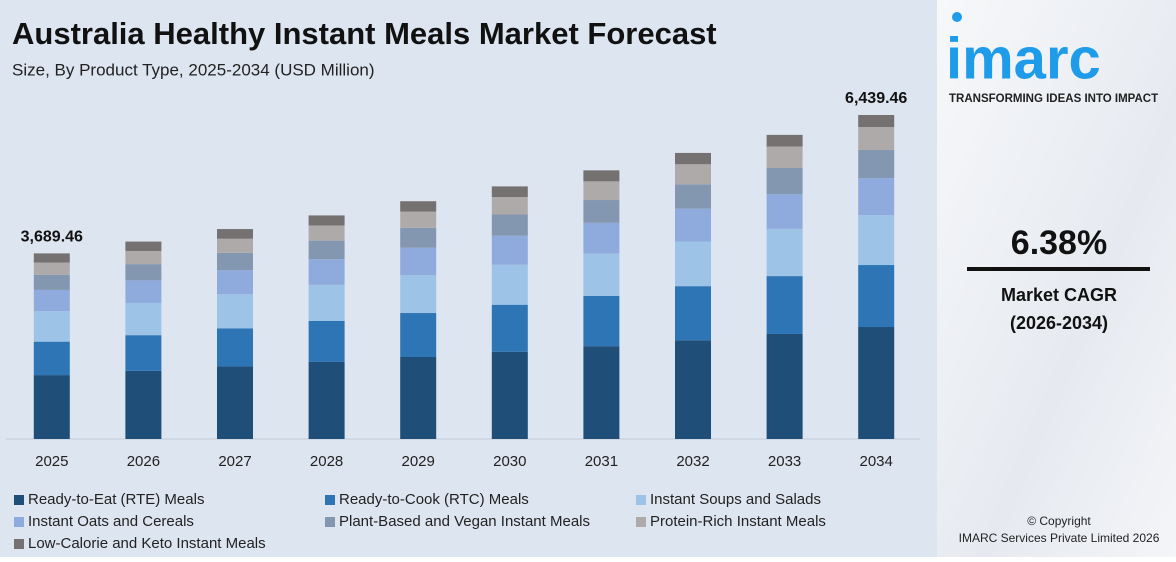 The width and height of the screenshot is (1176, 562). Describe the element at coordinates (1058, 269) in the screenshot. I see `cagr-rule` at that location.